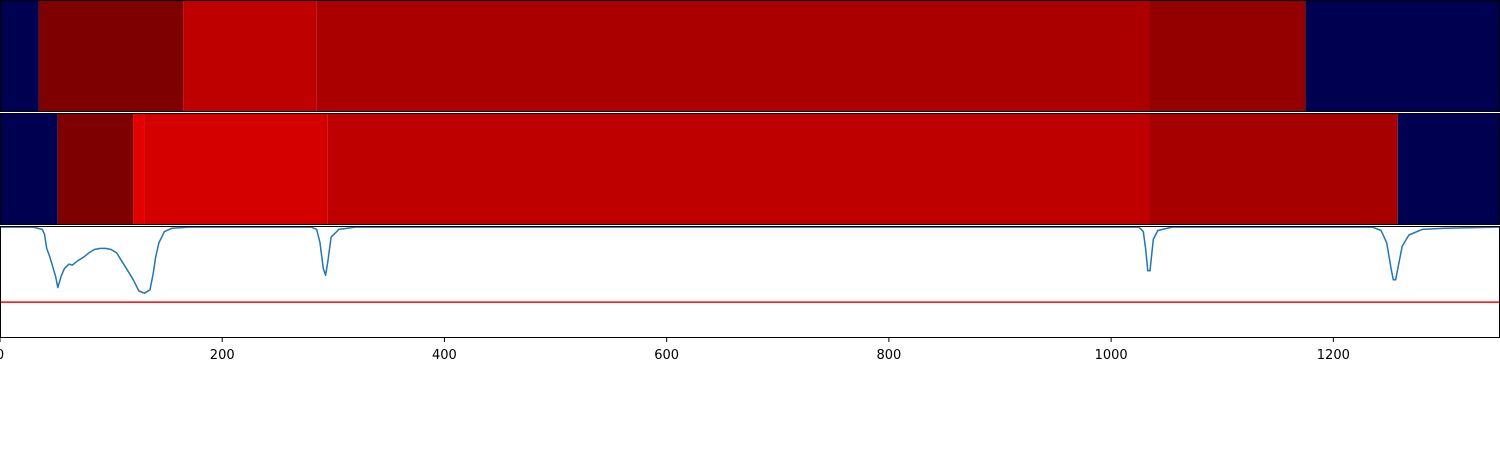 The height and width of the screenshot is (450, 1500). I want to click on x-tick-label-800: 800, so click(888, 355).